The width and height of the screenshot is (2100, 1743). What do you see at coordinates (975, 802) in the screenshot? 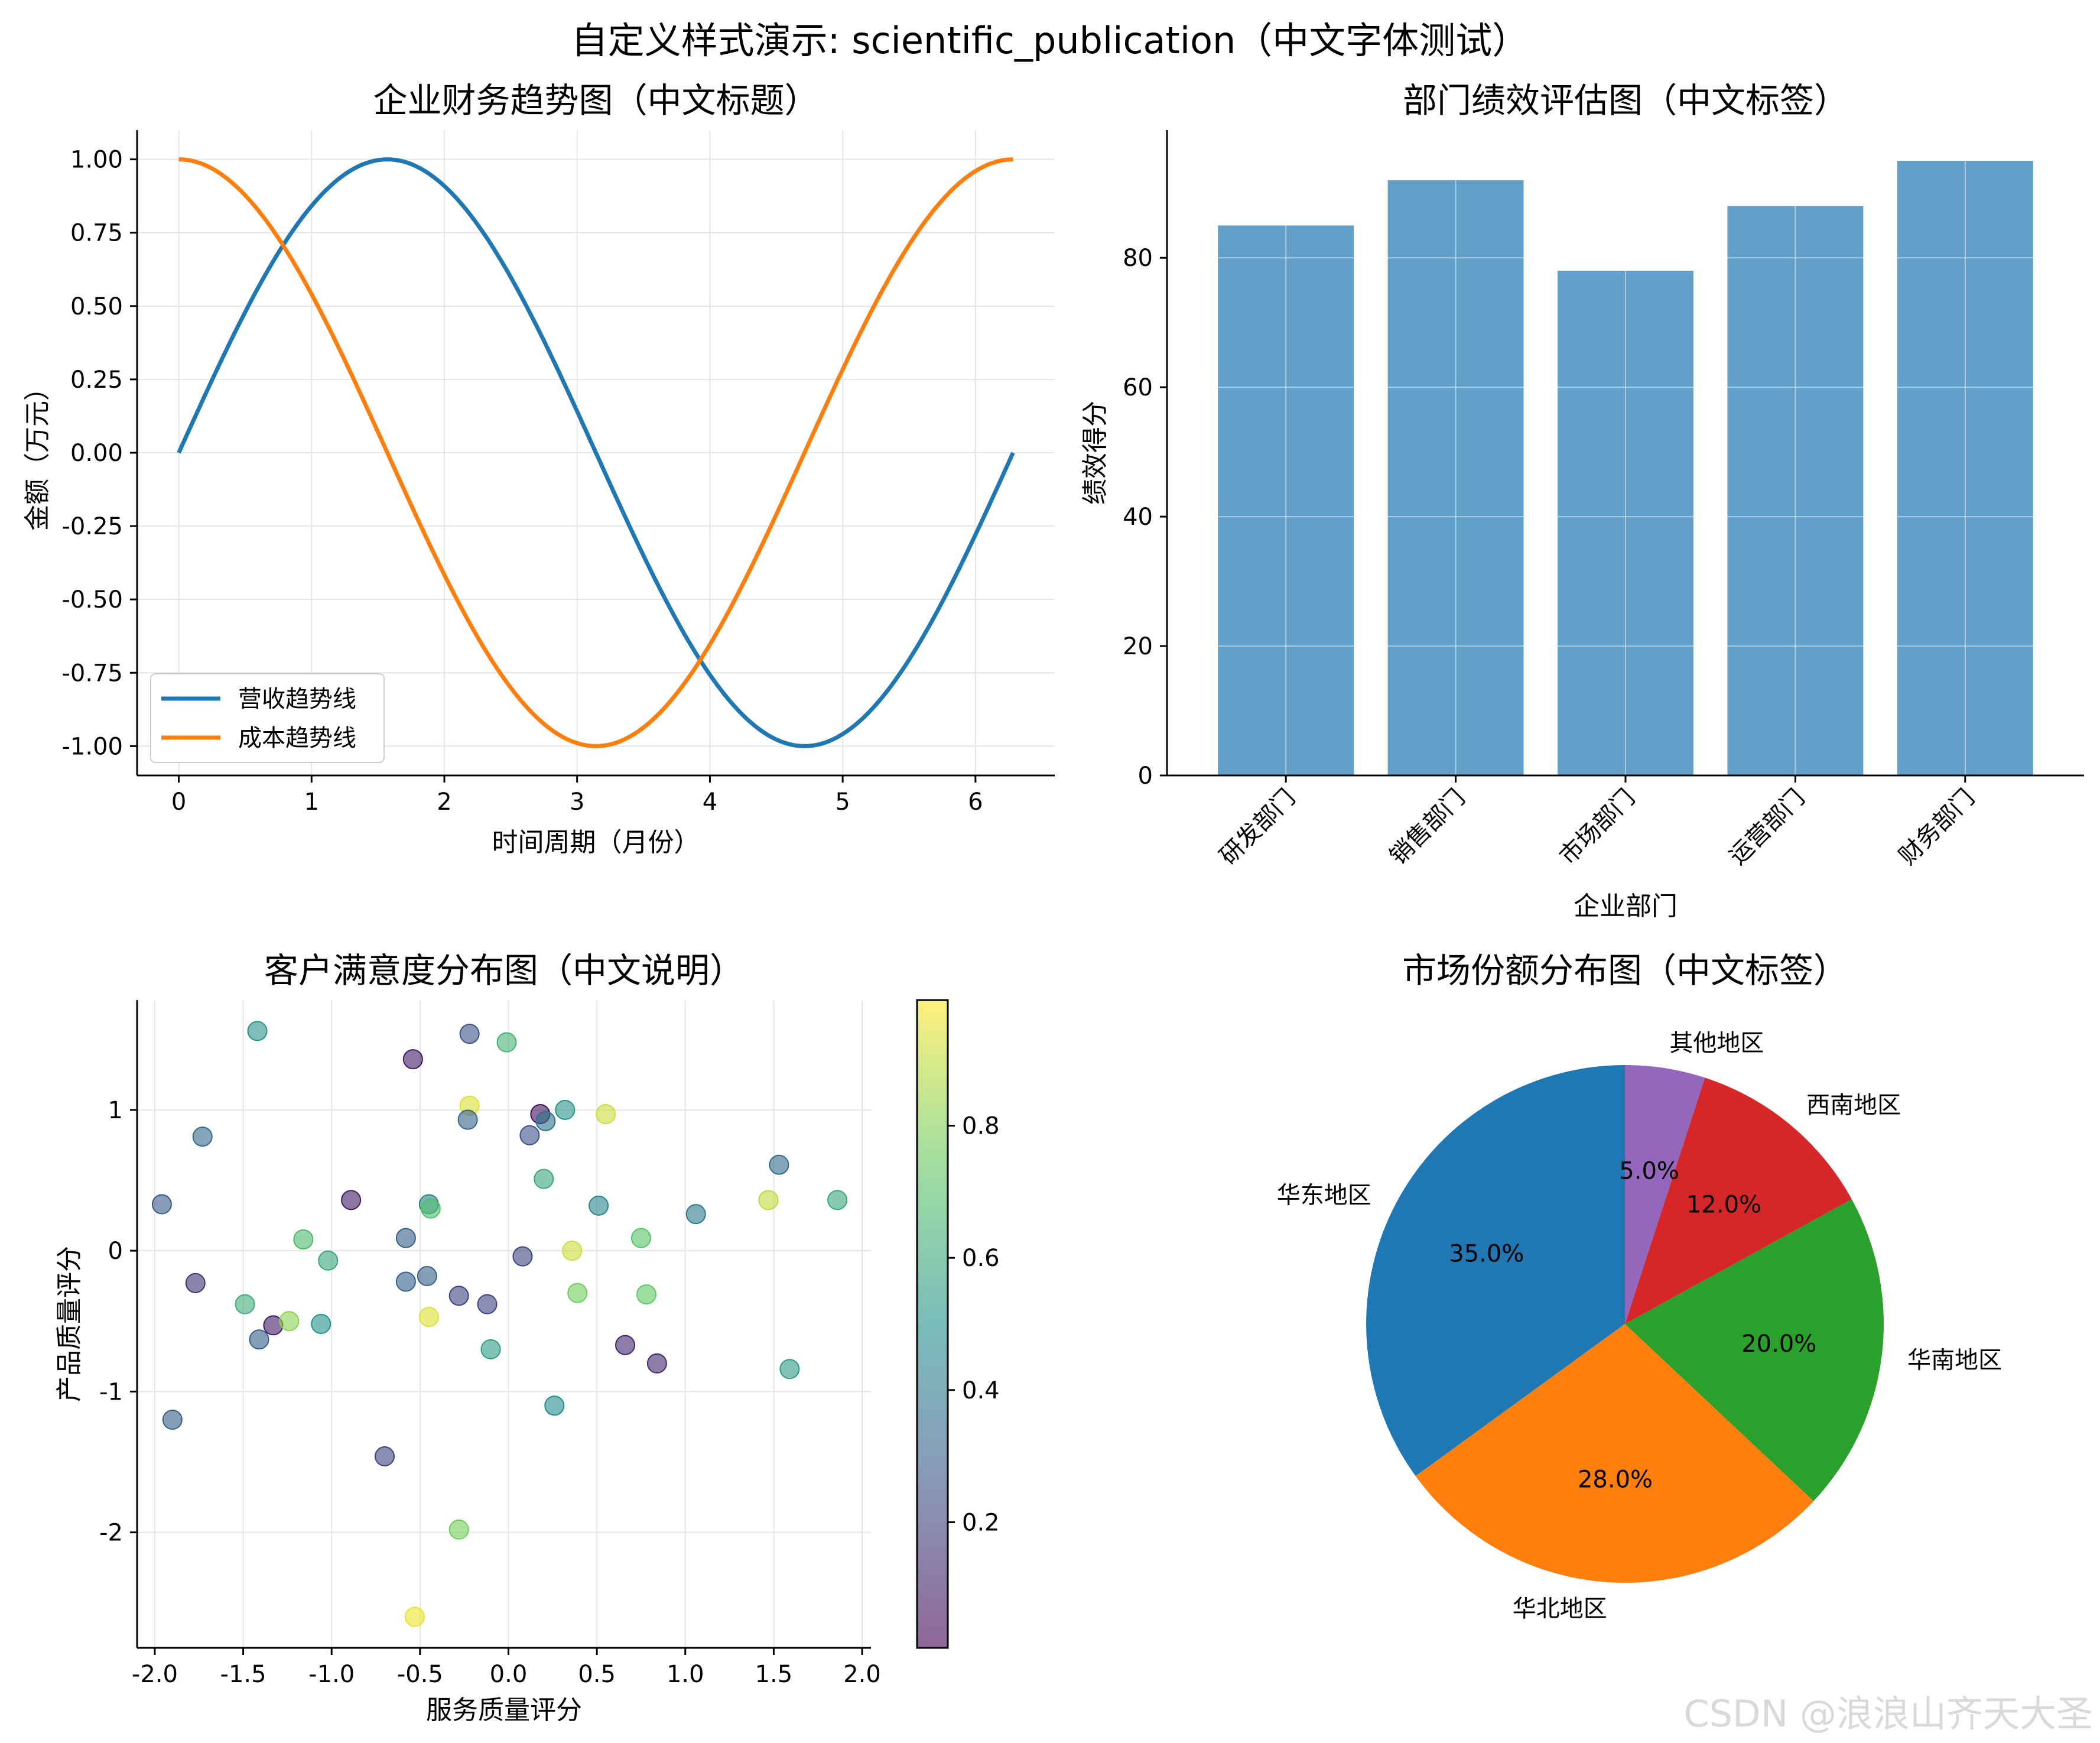
I see `x-tick-label: 6` at bounding box center [975, 802].